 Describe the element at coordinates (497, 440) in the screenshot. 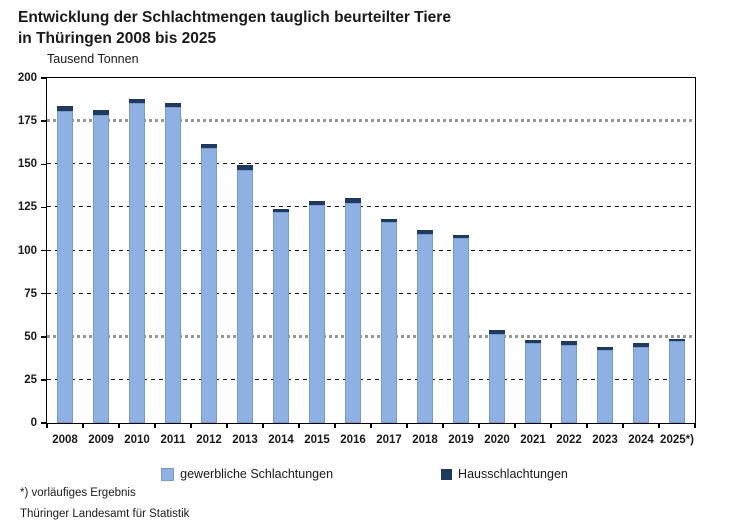

I see `x-axis-label-2020: 2020` at that location.